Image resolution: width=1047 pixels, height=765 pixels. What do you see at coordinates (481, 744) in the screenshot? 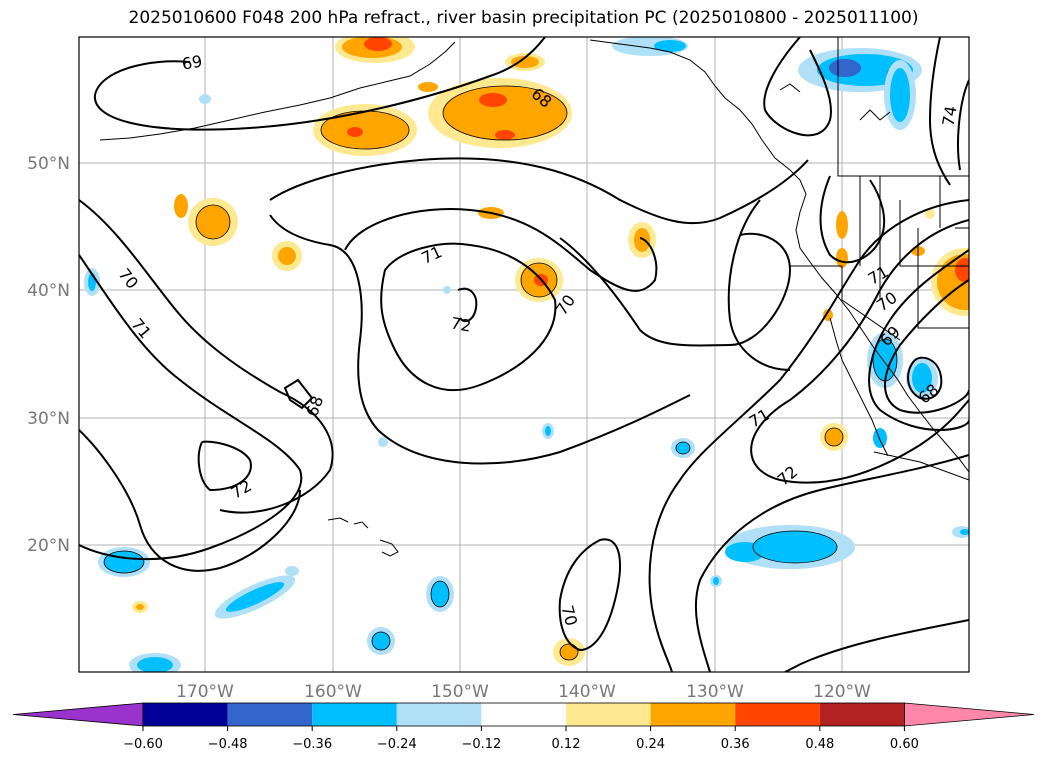
I see `colorbar-tick-label: −0.12` at bounding box center [481, 744].